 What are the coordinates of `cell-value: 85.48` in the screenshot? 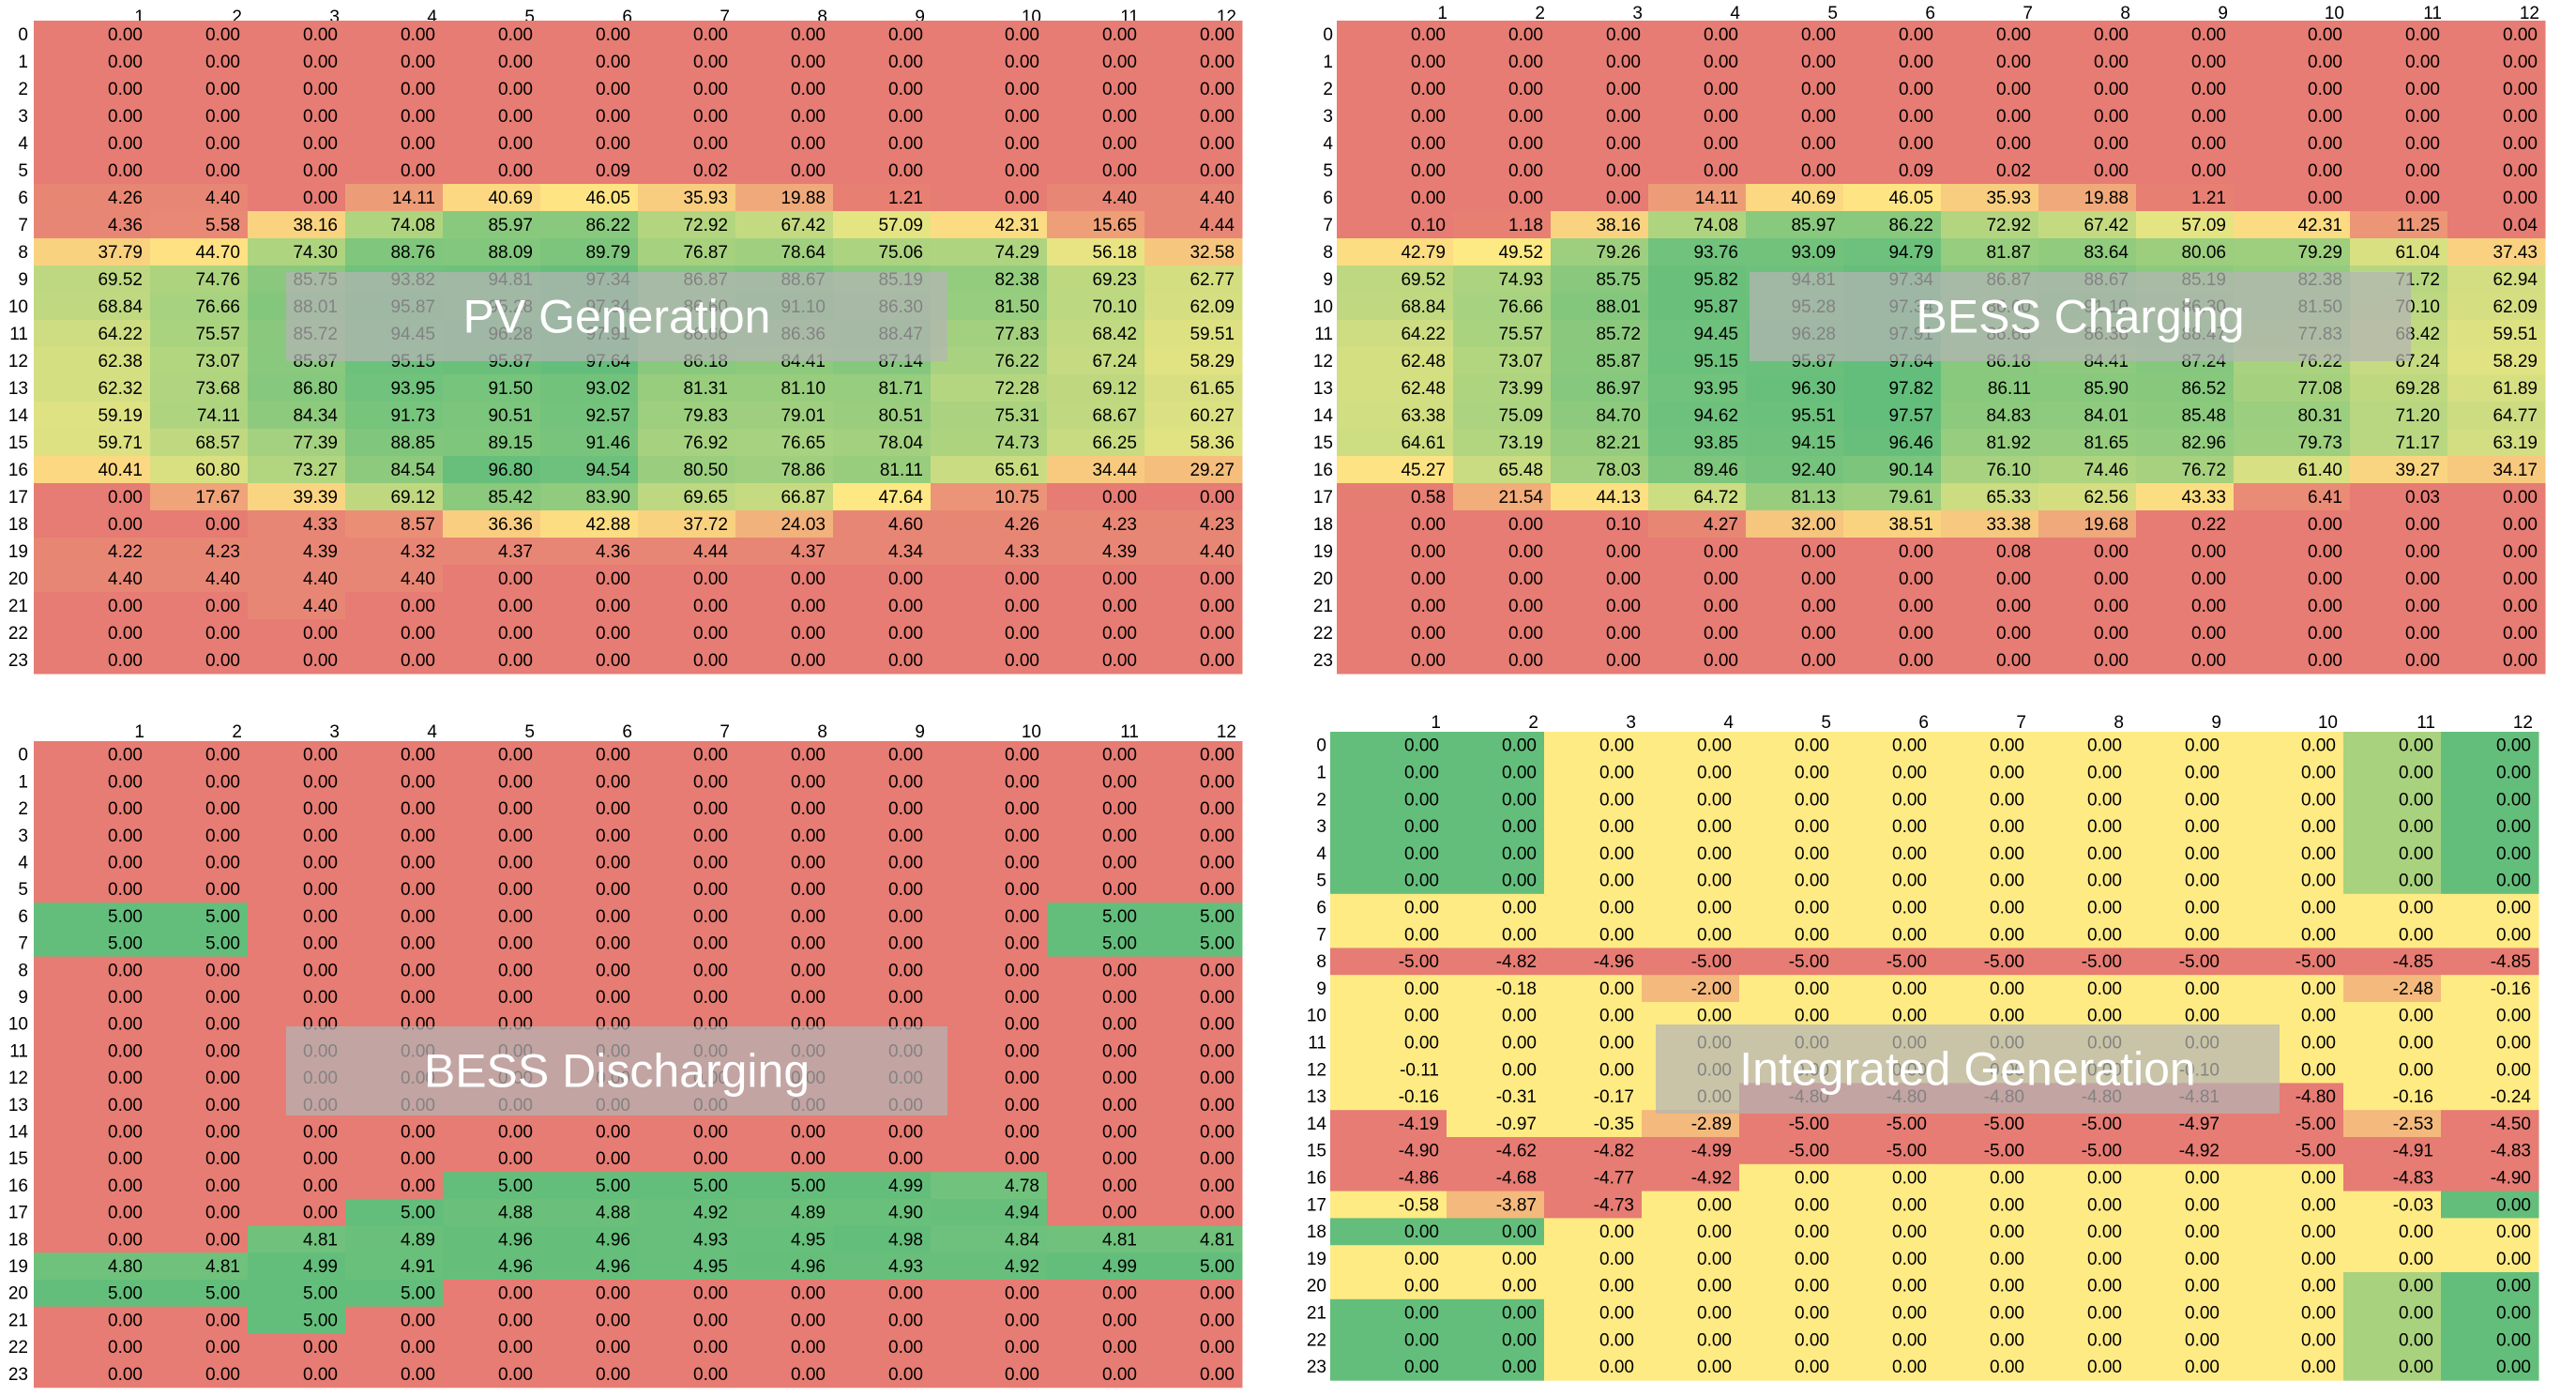 It's located at (2203, 416).